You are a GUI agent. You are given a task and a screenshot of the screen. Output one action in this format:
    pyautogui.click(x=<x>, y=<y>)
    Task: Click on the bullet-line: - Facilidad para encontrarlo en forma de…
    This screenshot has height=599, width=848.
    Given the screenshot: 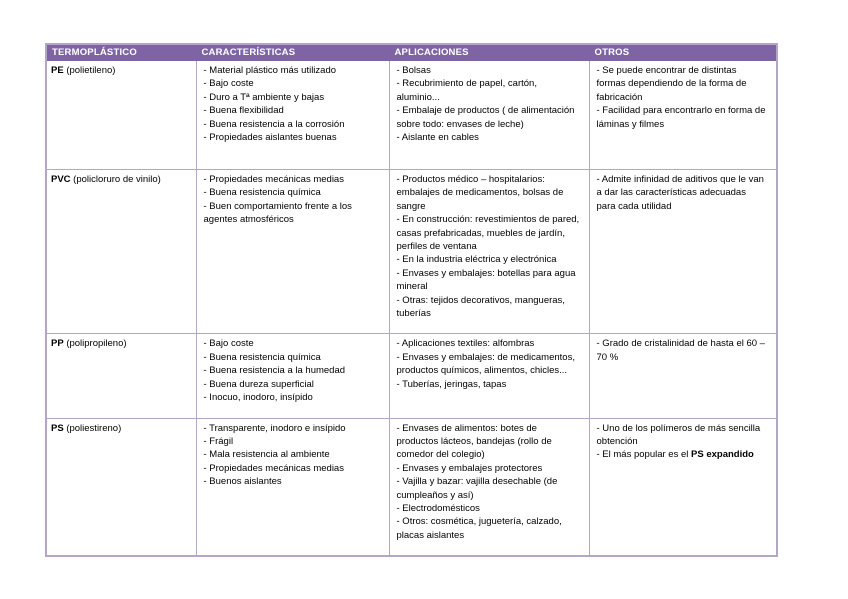 What is the action you would take?
    pyautogui.click(x=681, y=117)
    